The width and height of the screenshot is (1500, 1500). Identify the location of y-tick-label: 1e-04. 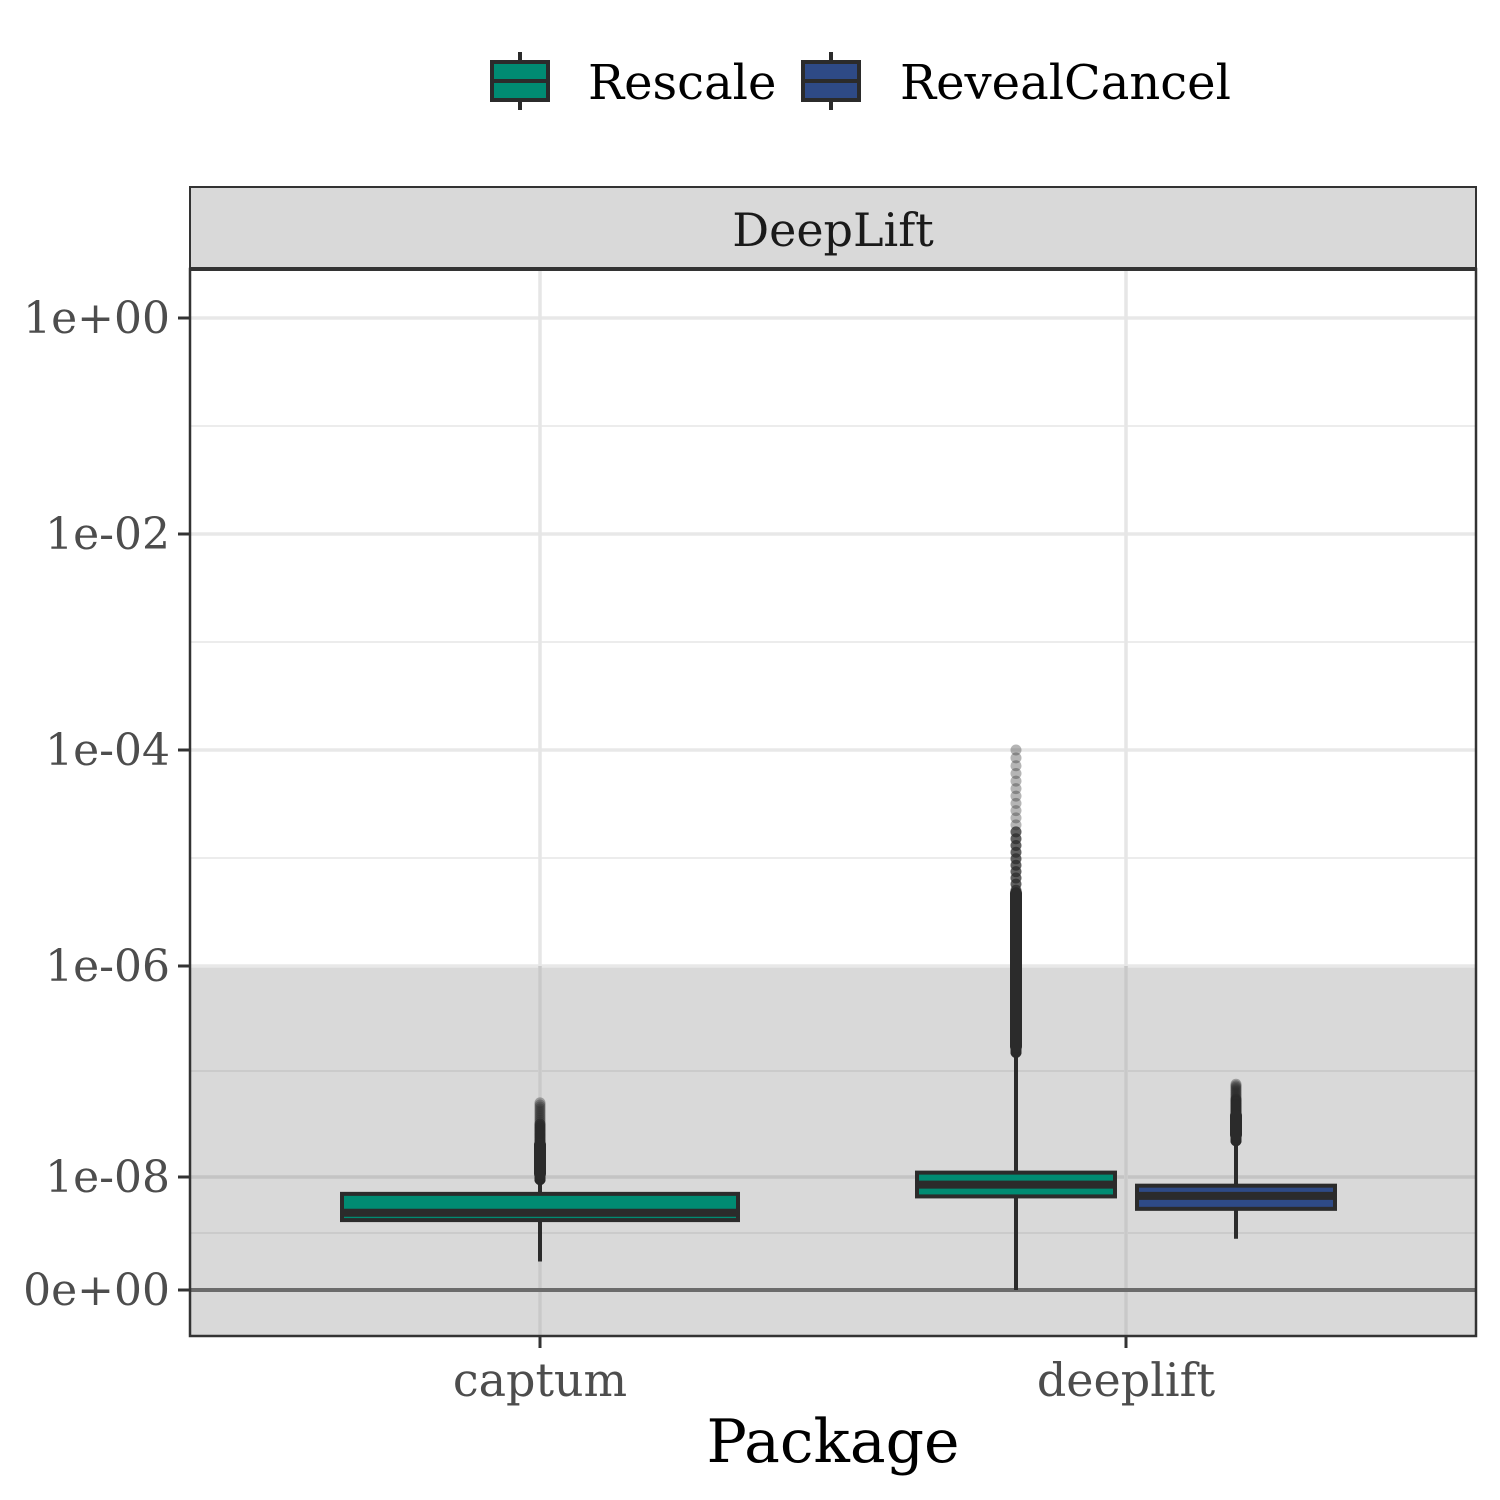
(107, 750).